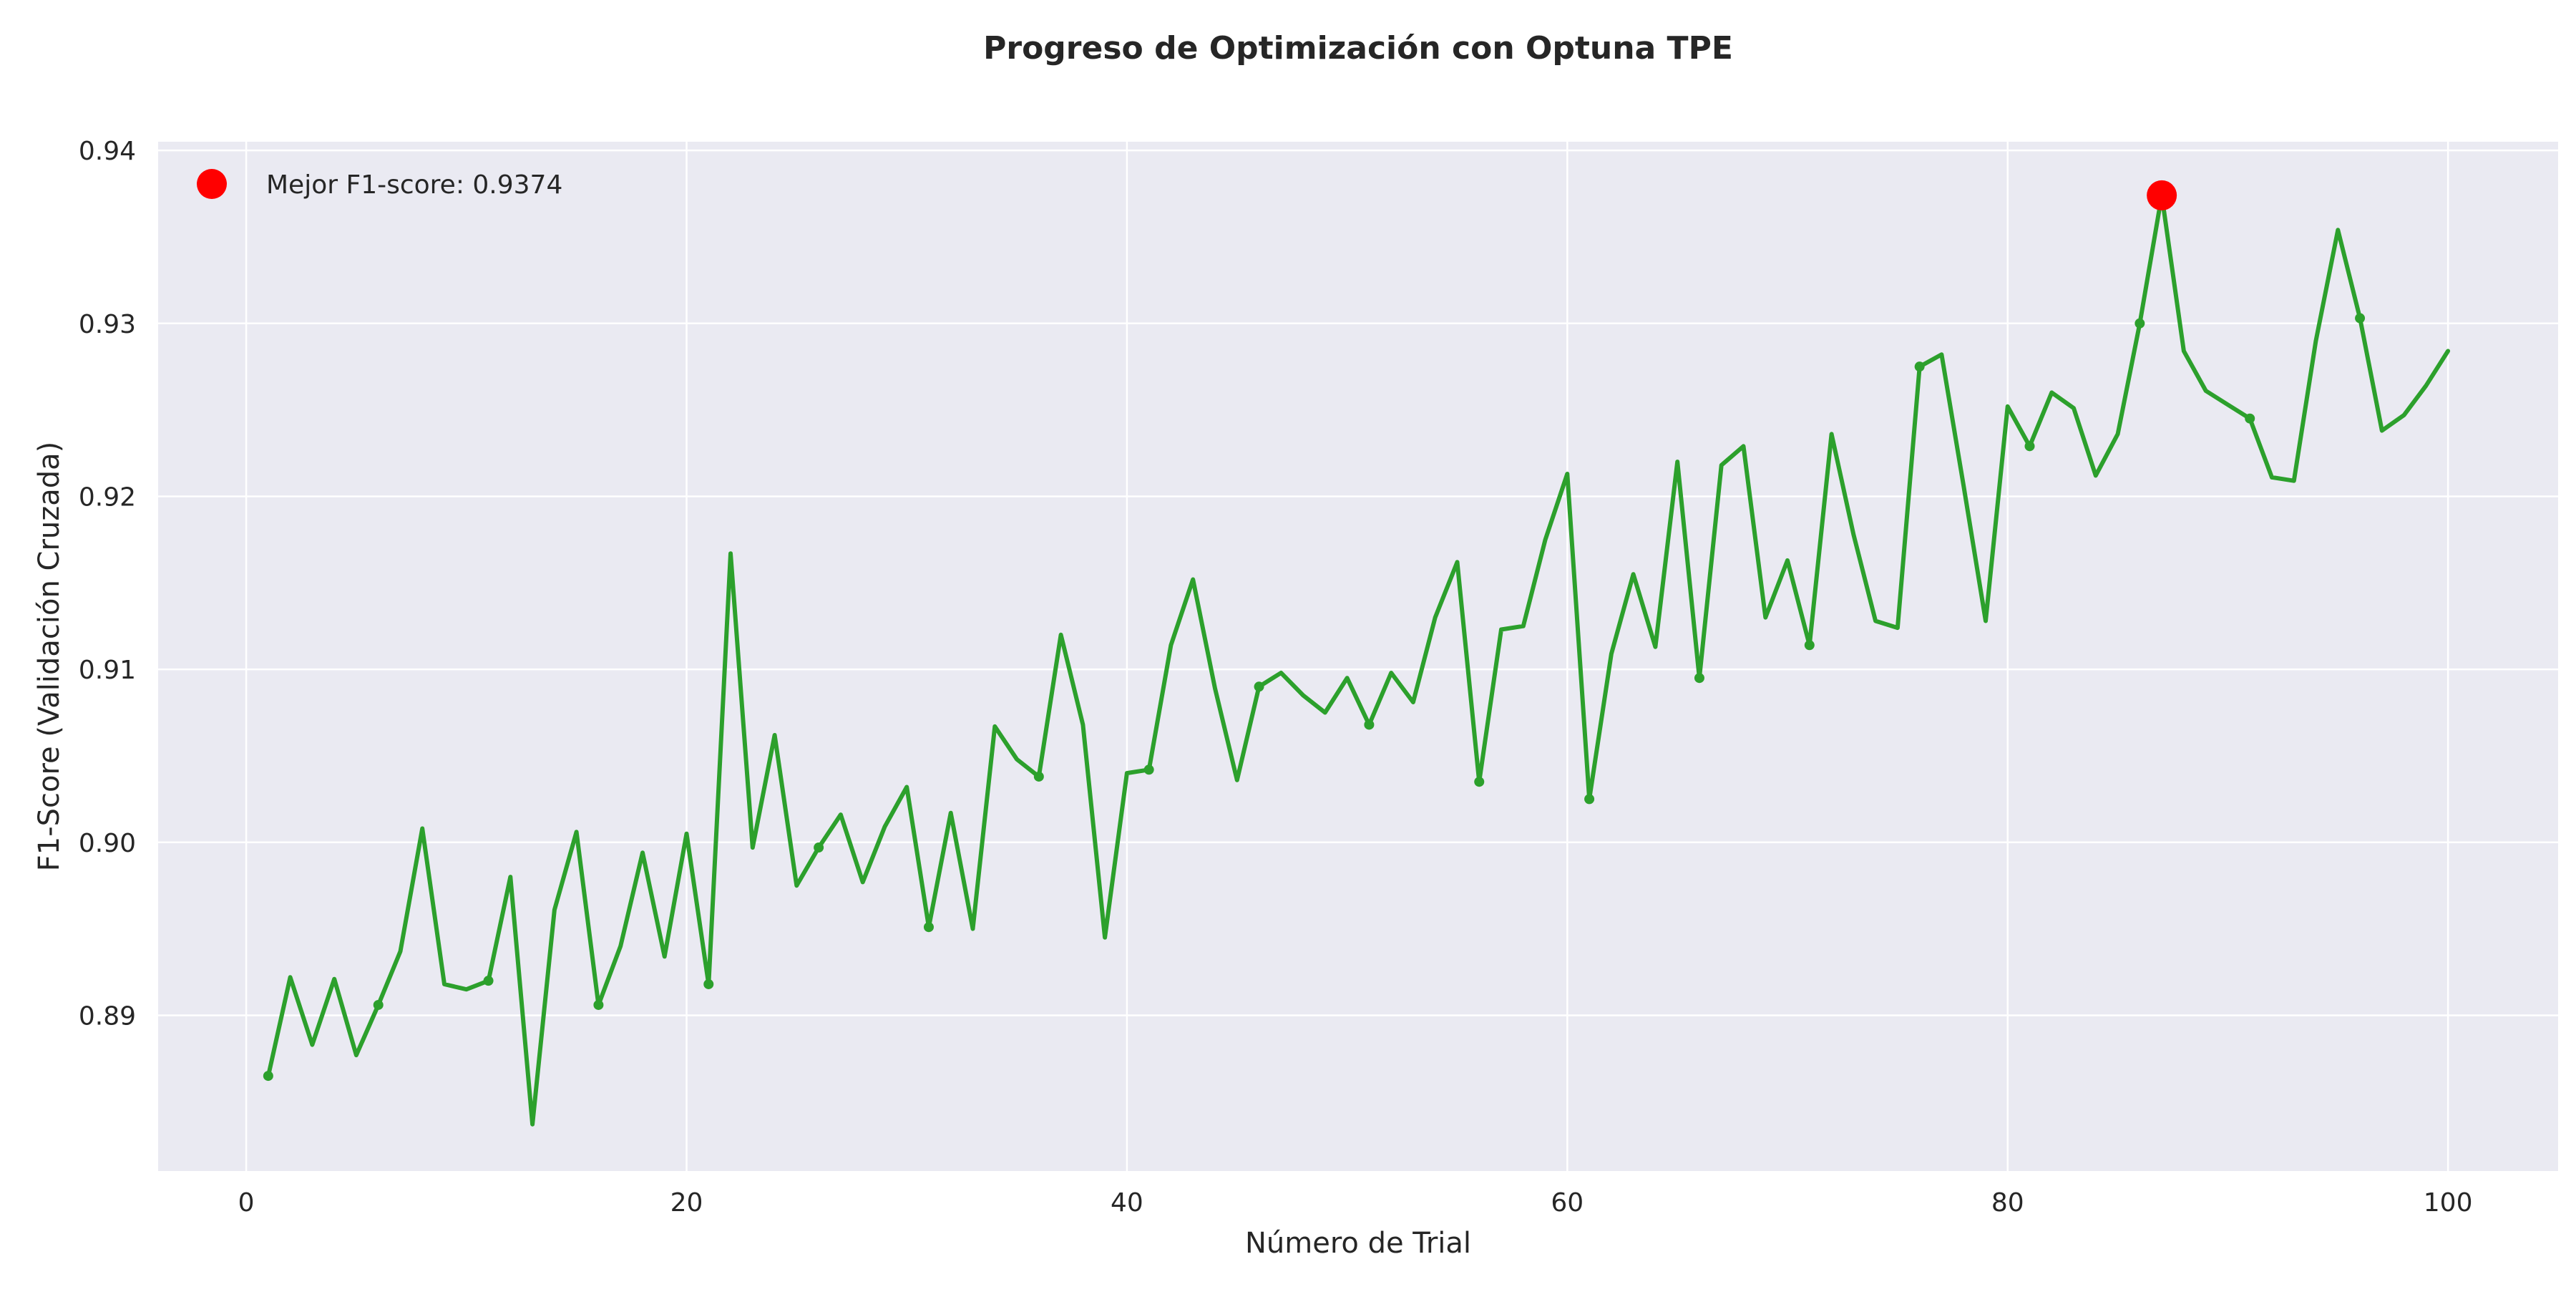 The width and height of the screenshot is (2576, 1292). What do you see at coordinates (1358, 48) in the screenshot?
I see `chart-title: Progreso de Optimización con Optuna TPE` at bounding box center [1358, 48].